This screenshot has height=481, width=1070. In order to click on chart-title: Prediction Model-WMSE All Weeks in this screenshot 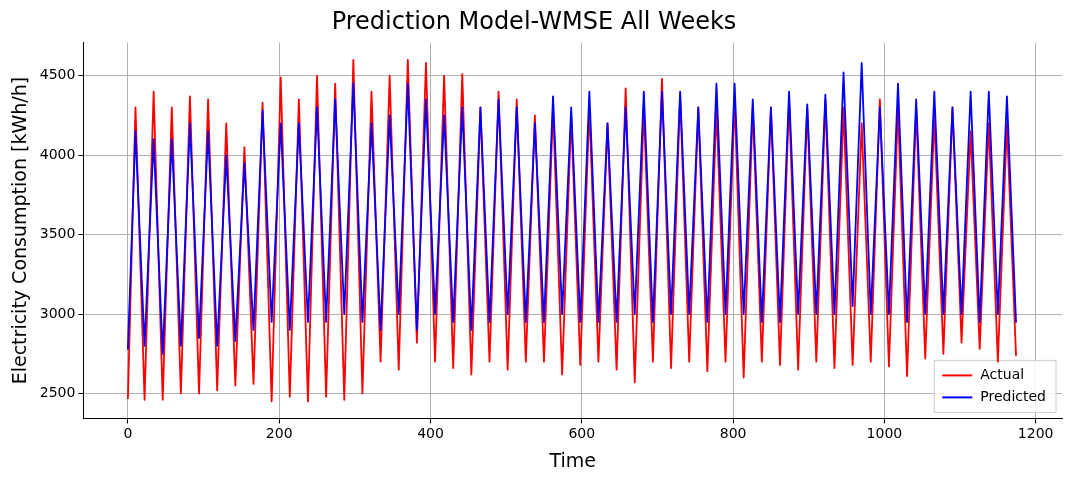, I will do `click(534, 20)`.